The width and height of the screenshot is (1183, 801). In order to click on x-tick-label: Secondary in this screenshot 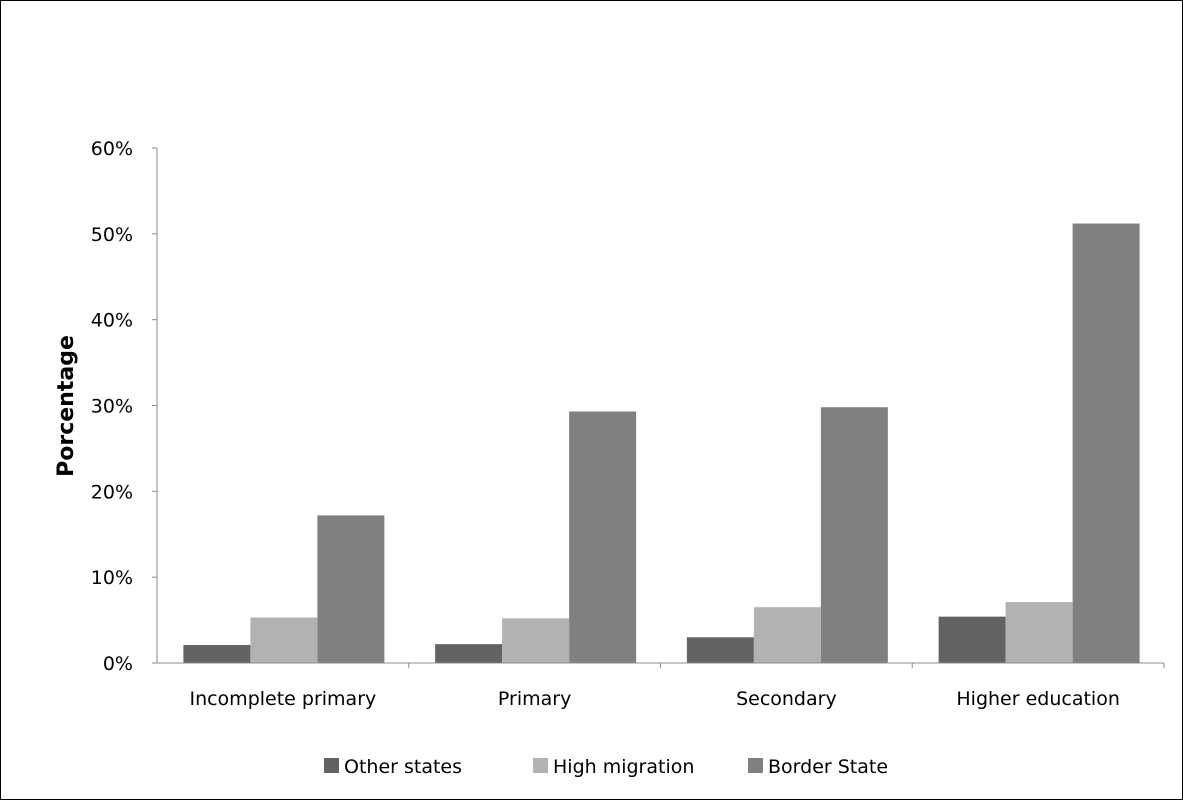, I will do `click(786, 699)`.